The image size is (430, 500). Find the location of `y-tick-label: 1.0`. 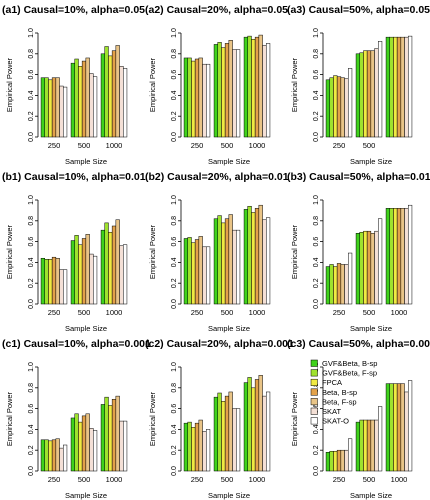

y-tick-label: 1.0 is located at coordinates (31, 200).